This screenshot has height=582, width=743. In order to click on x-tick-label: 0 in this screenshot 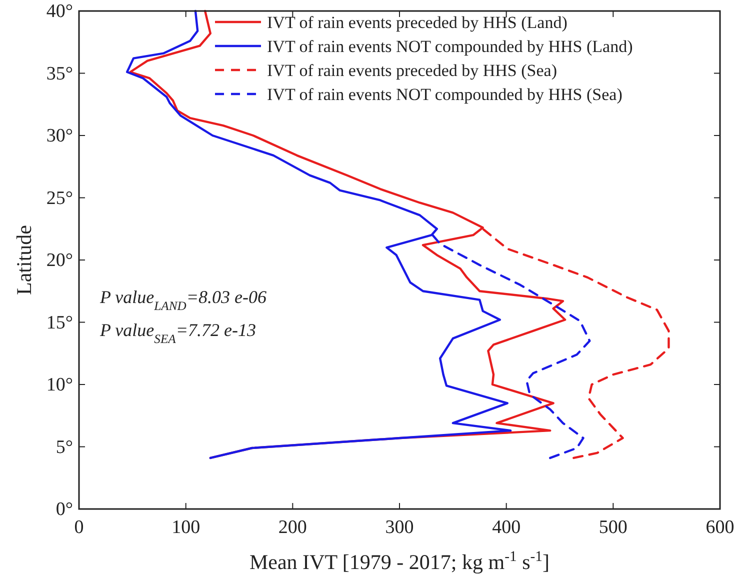, I will do `click(79, 527)`.